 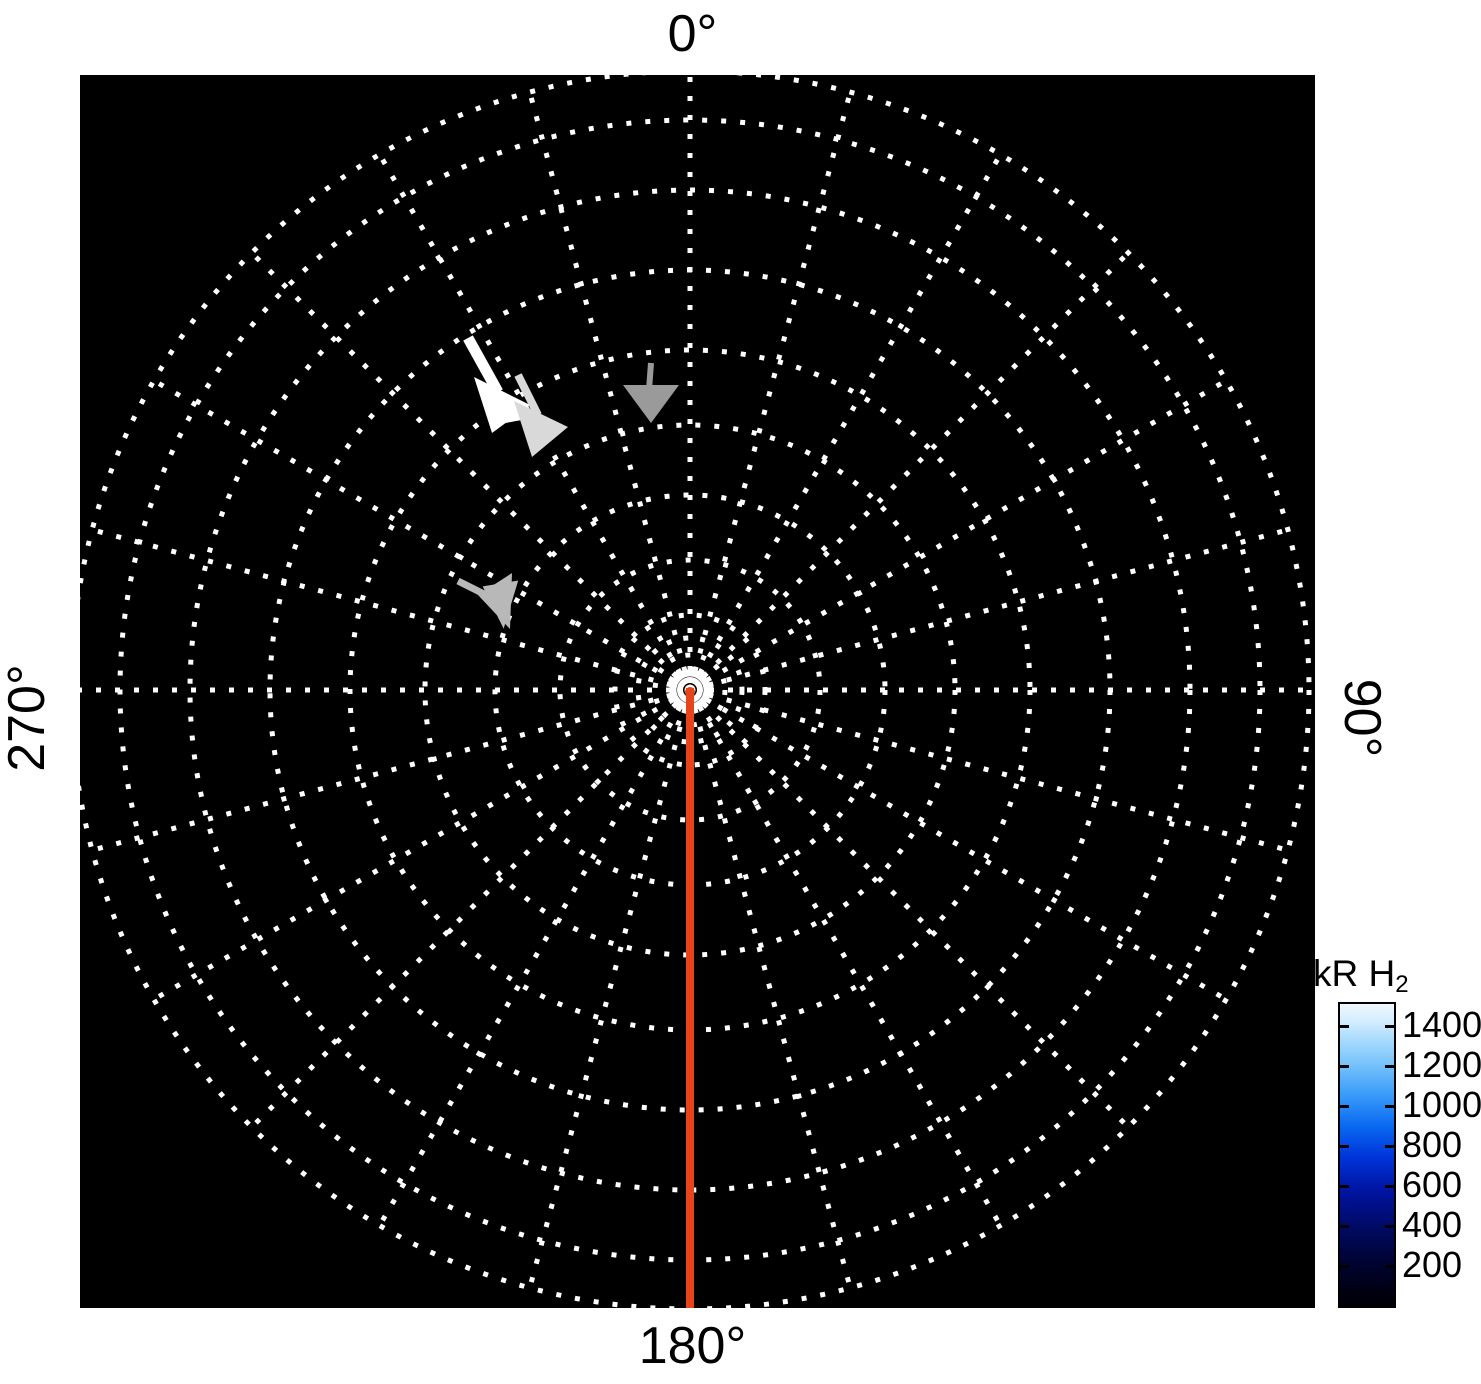 I want to click on colorbar-title: kR H2, so click(x=1361, y=975).